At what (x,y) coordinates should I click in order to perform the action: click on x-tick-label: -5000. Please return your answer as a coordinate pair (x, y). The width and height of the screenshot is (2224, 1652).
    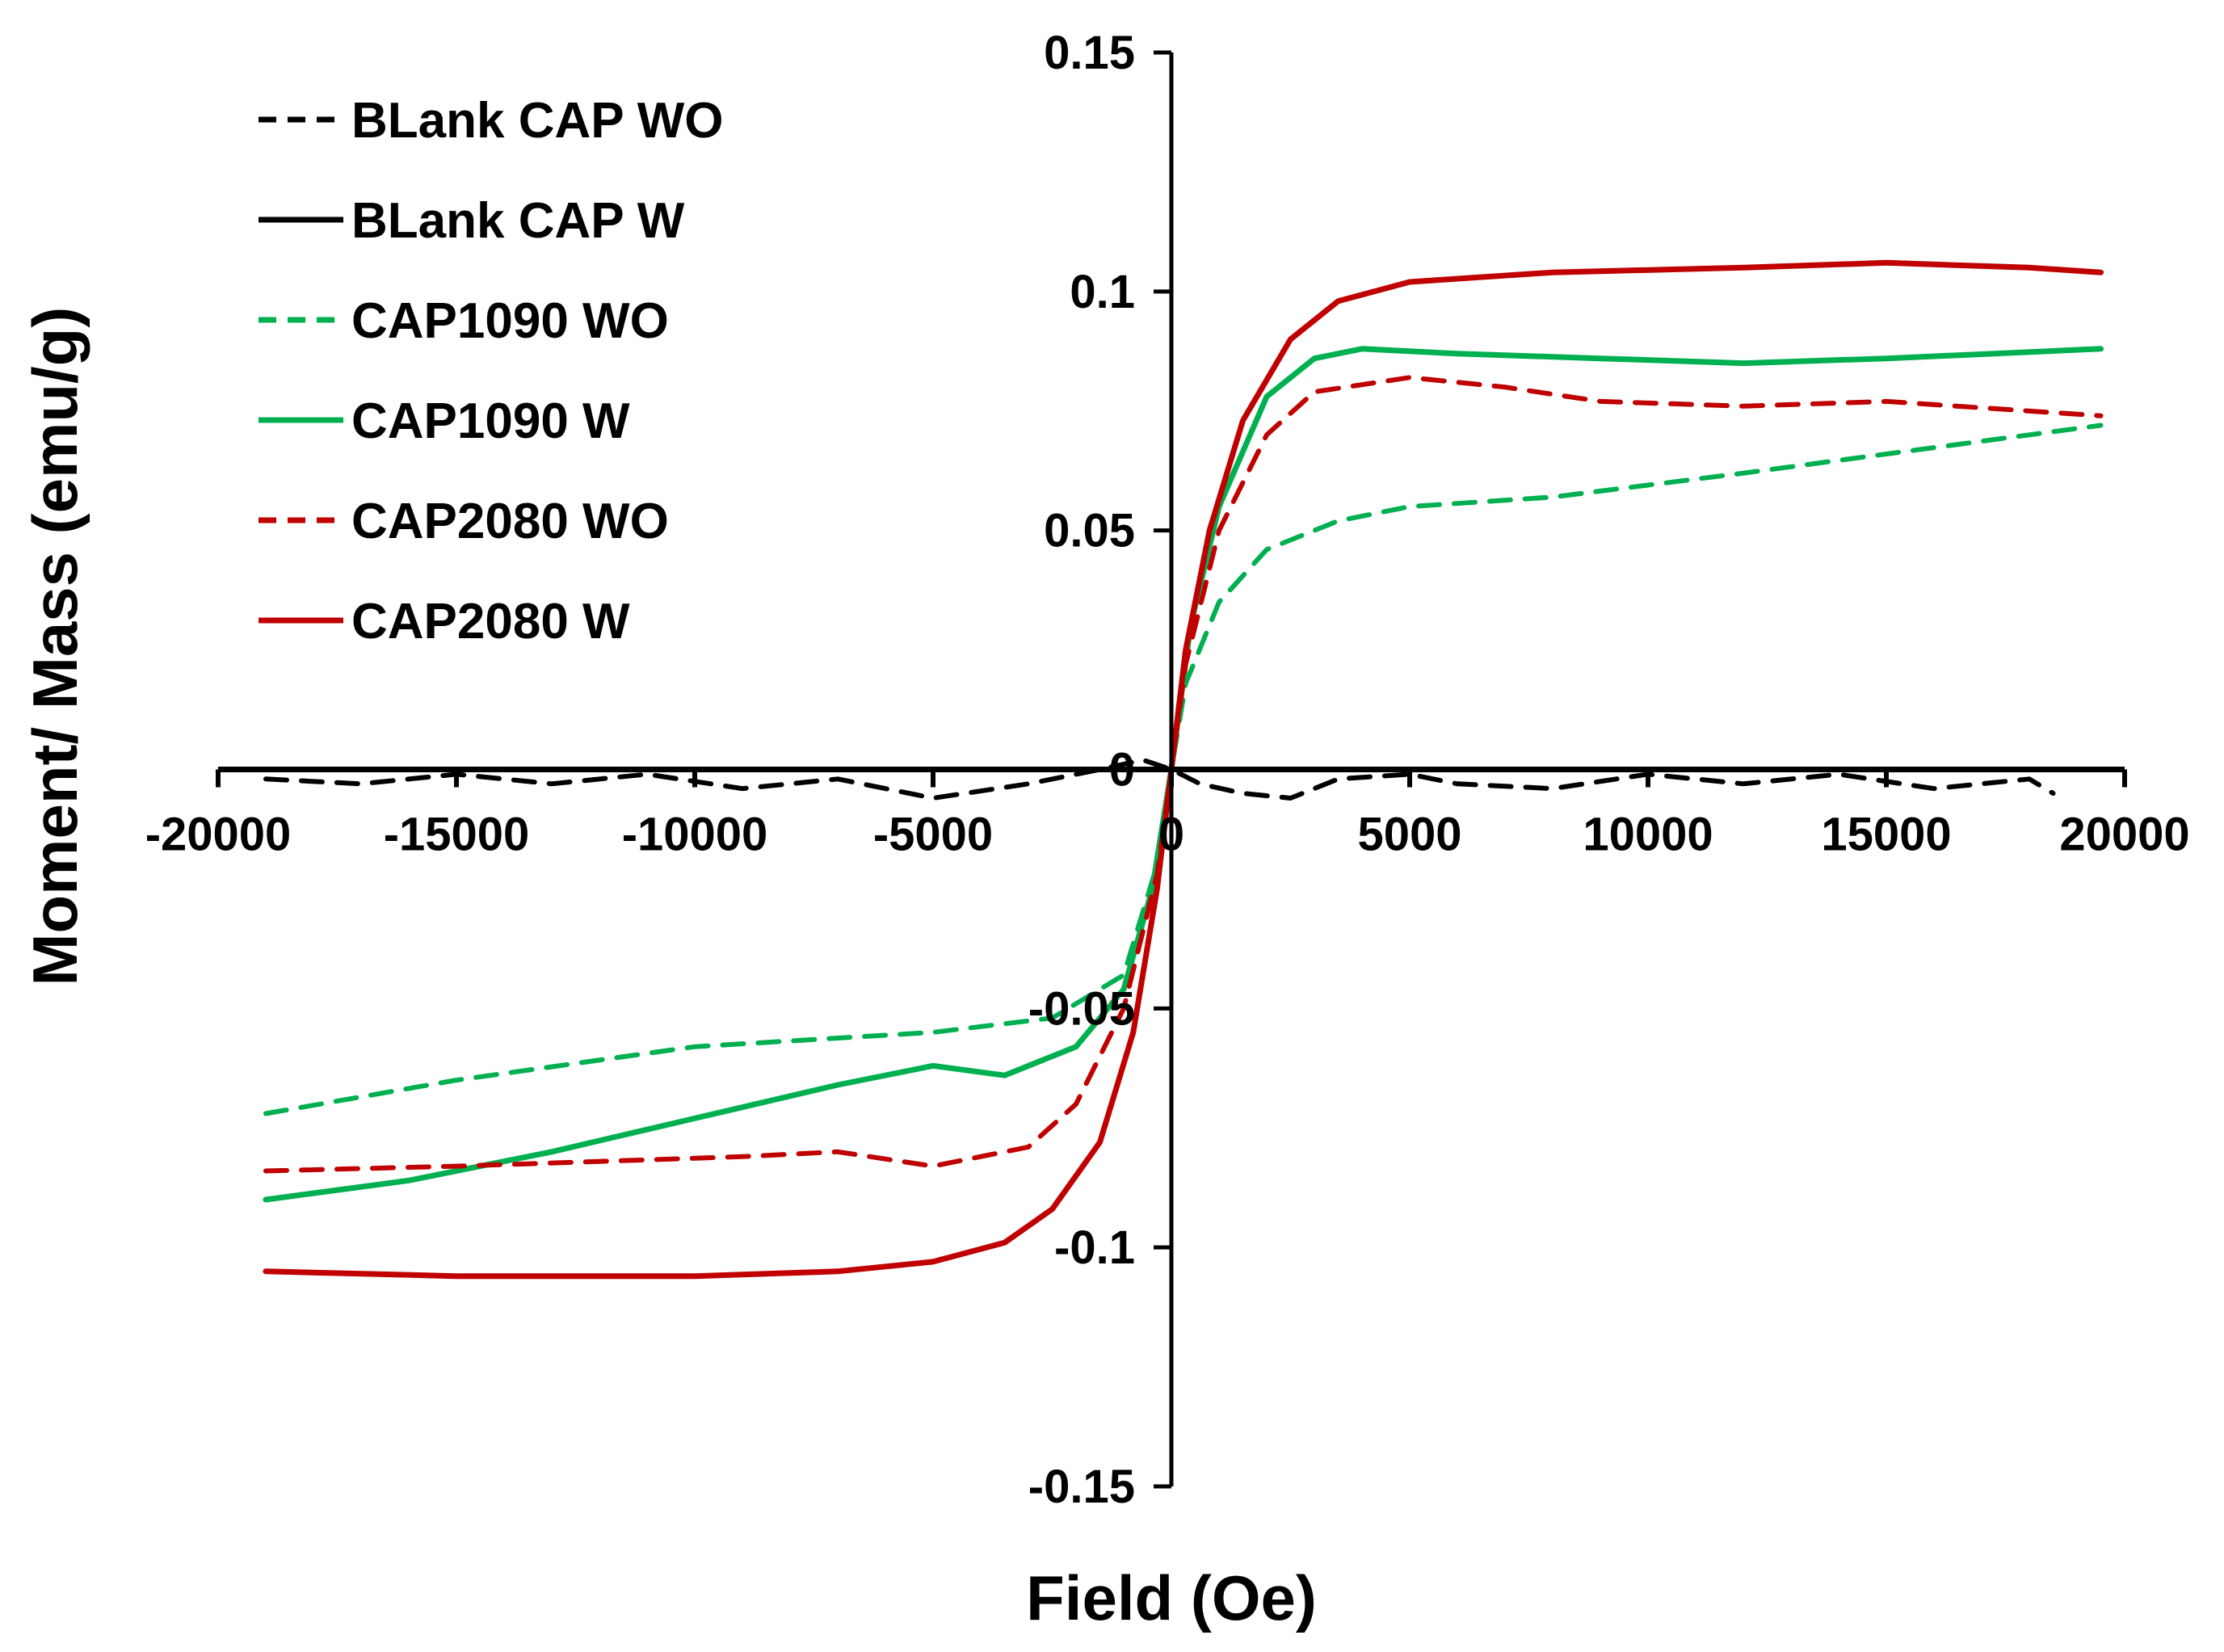
    Looking at the image, I should click on (933, 835).